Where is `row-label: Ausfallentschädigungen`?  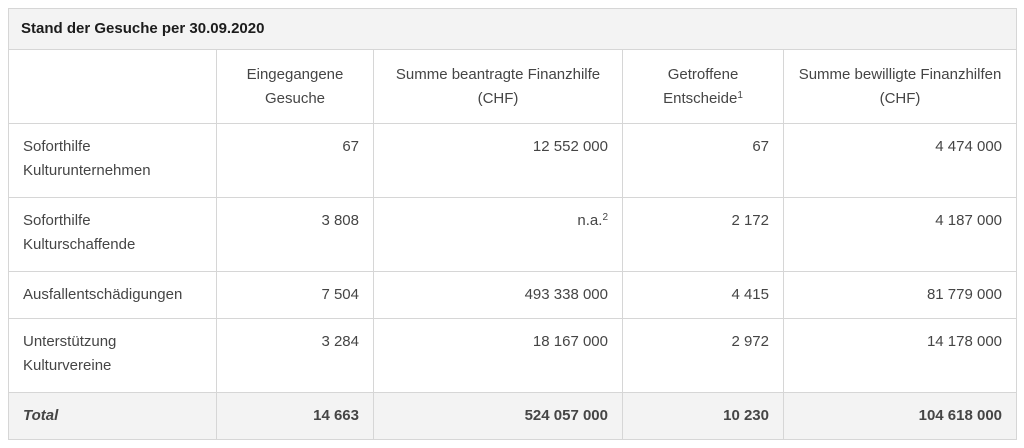
row-label: Ausfallentschädigungen is located at coordinates (112, 295).